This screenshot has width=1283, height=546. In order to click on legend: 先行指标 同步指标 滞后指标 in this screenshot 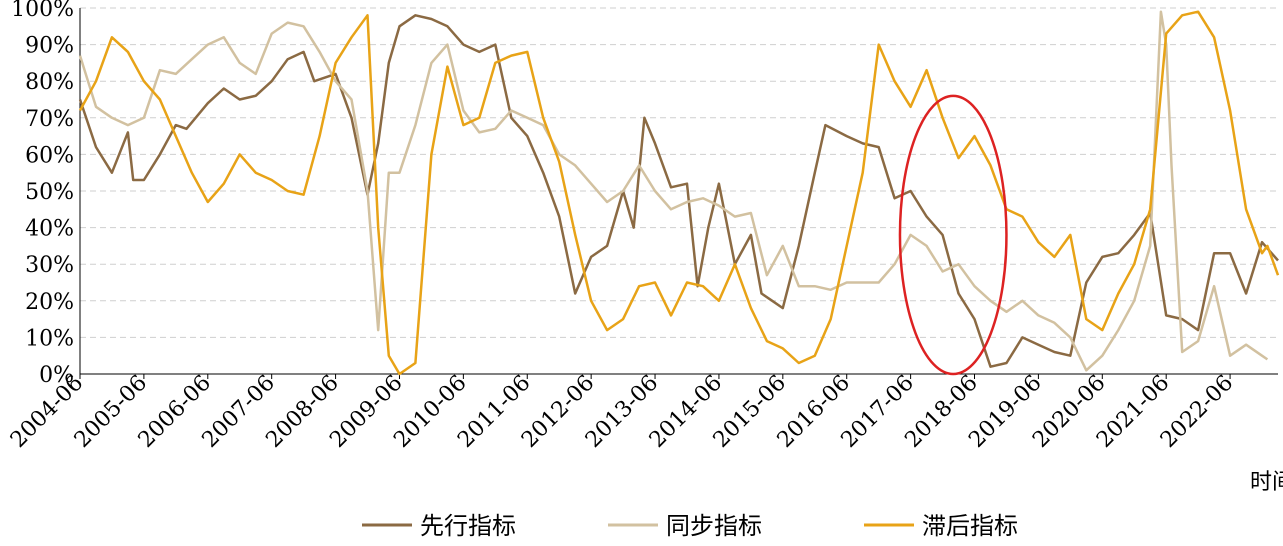, I will do `click(690, 526)`.